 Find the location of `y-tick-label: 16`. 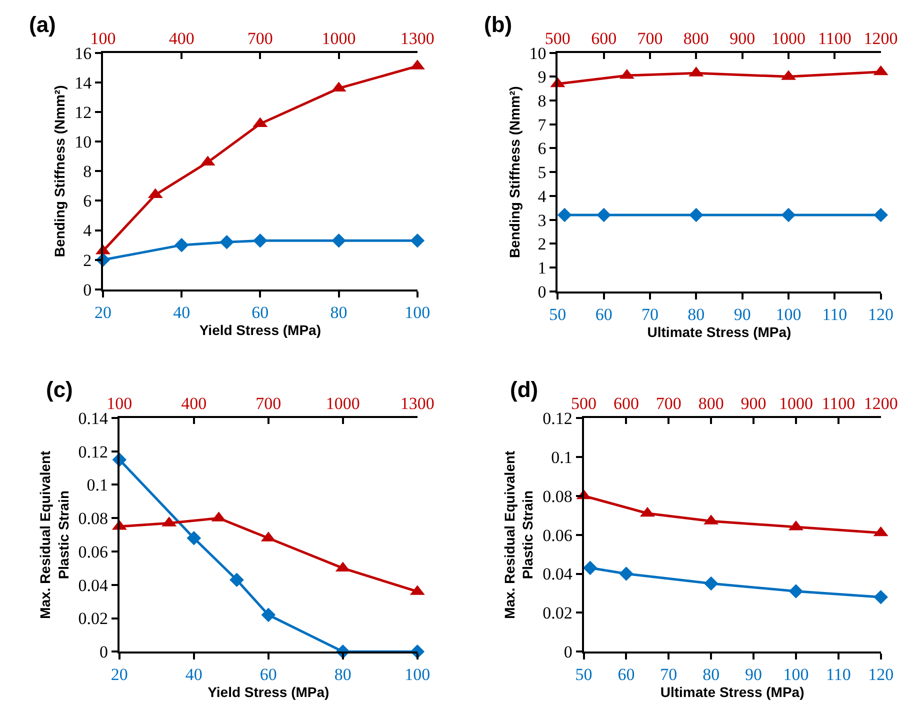

y-tick-label: 16 is located at coordinates (83, 53).